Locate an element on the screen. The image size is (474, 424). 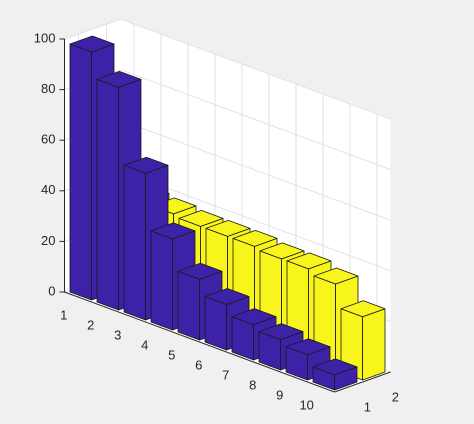
x-tick-label: 1 is located at coordinates (63, 314).